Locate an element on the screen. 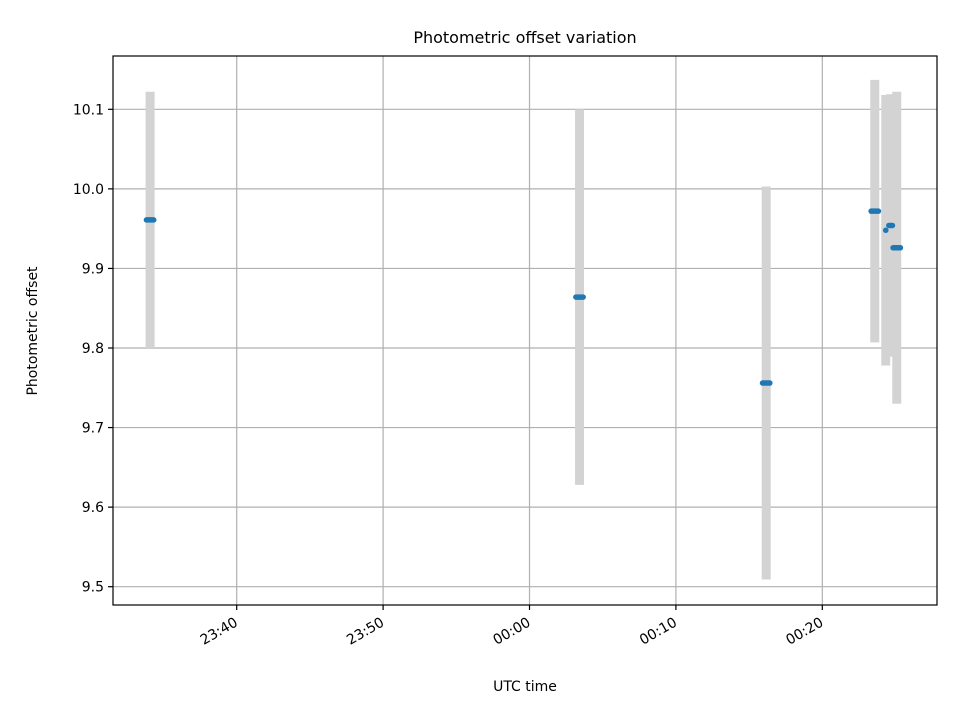 The width and height of the screenshot is (960, 720). chart-title: Photometric offset variation is located at coordinates (524, 37).